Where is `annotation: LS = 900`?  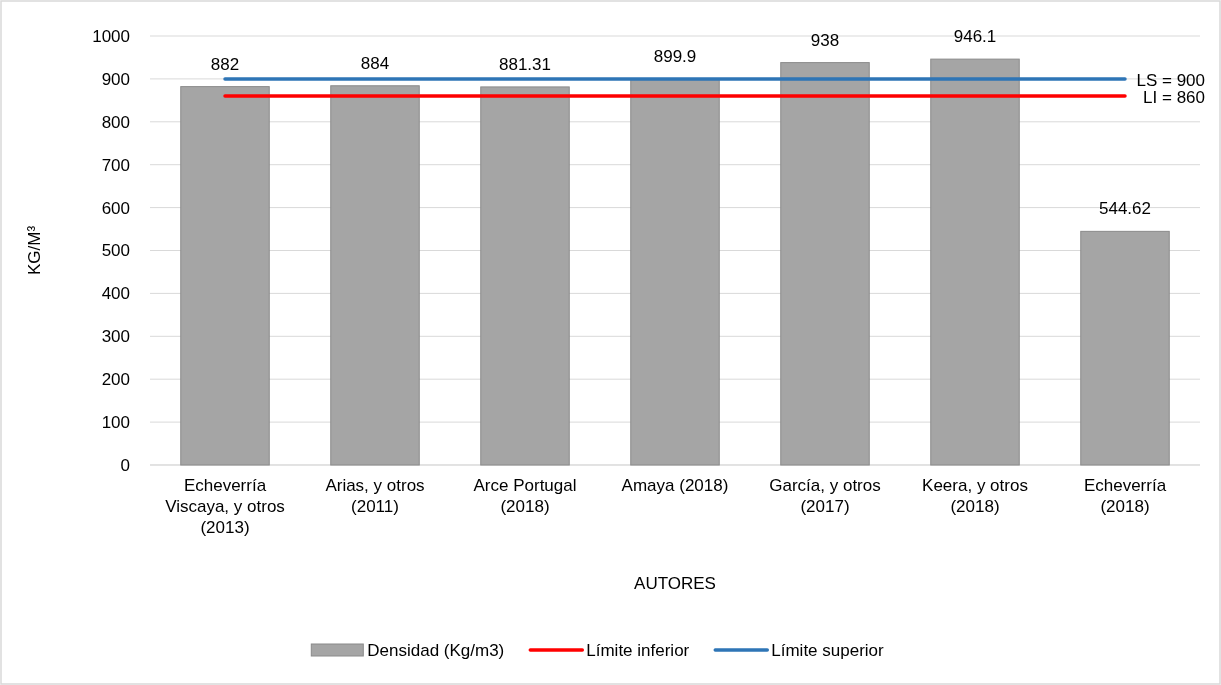
annotation: LS = 900 is located at coordinates (1170, 80).